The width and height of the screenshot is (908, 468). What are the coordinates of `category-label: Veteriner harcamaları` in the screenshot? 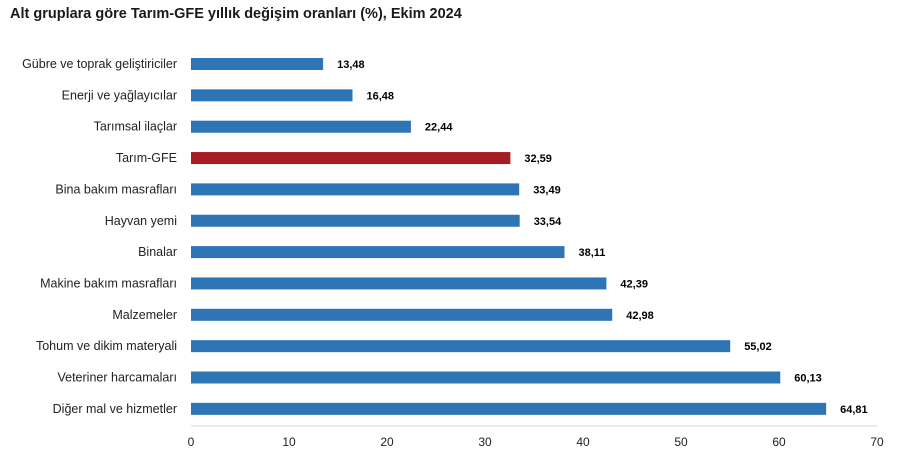 It's located at (117, 378).